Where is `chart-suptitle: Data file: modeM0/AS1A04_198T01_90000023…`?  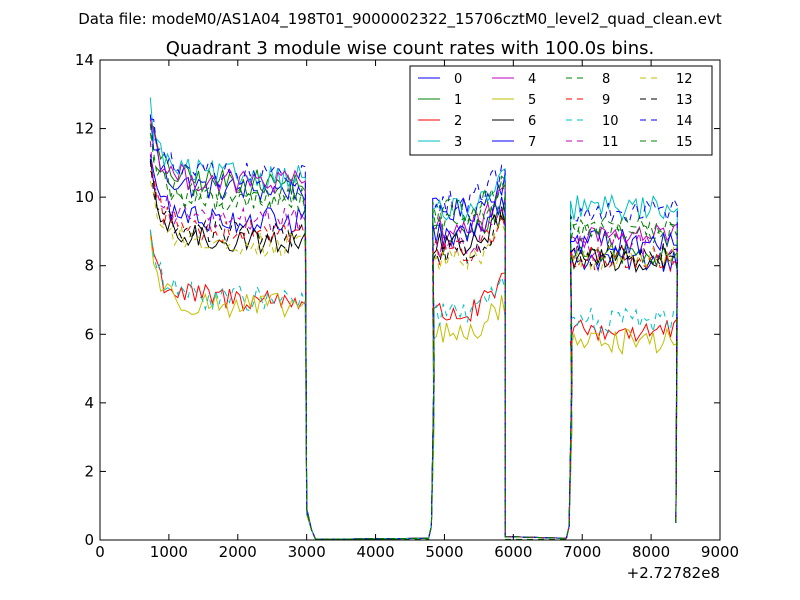
chart-suptitle: Data file: modeM0/AS1A04_198T01_90000023… is located at coordinates (400, 19).